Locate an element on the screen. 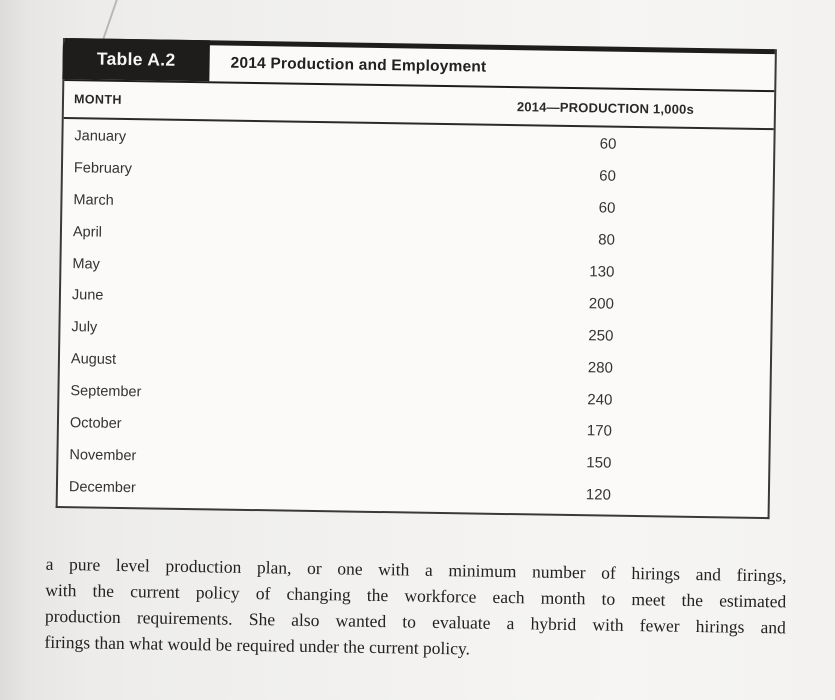  column-header-production: 2014—PRODUCTION 1,000s is located at coordinates (605, 107).